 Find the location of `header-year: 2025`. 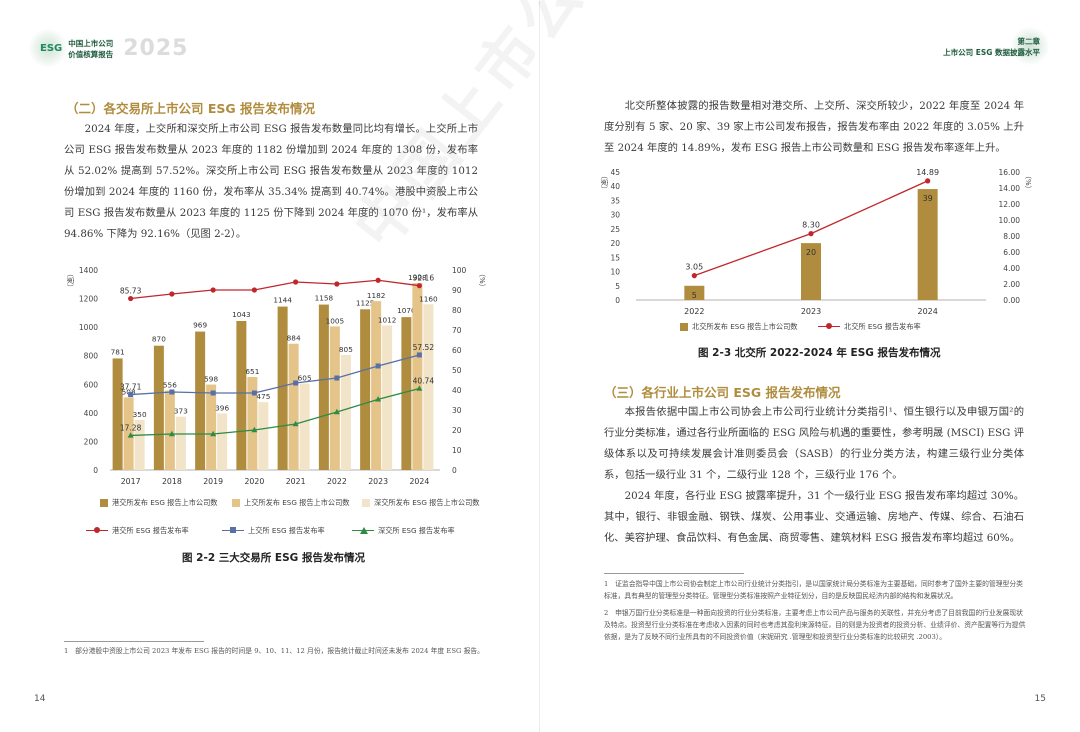

header-year: 2025 is located at coordinates (156, 48).